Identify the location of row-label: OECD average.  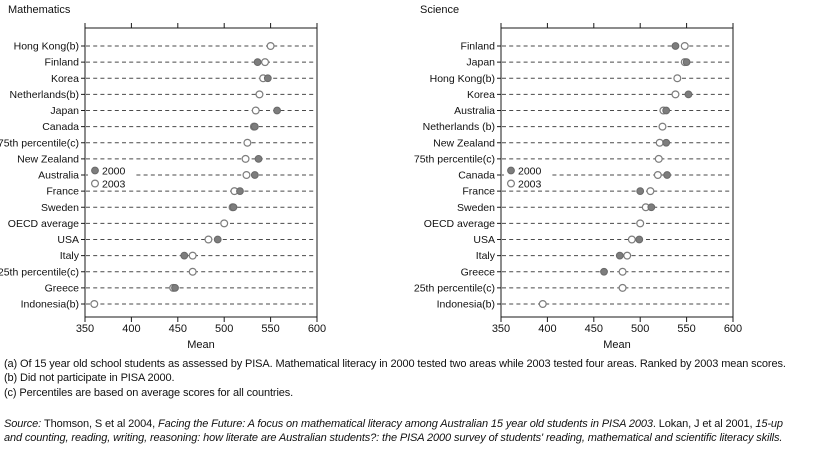
(459, 224).